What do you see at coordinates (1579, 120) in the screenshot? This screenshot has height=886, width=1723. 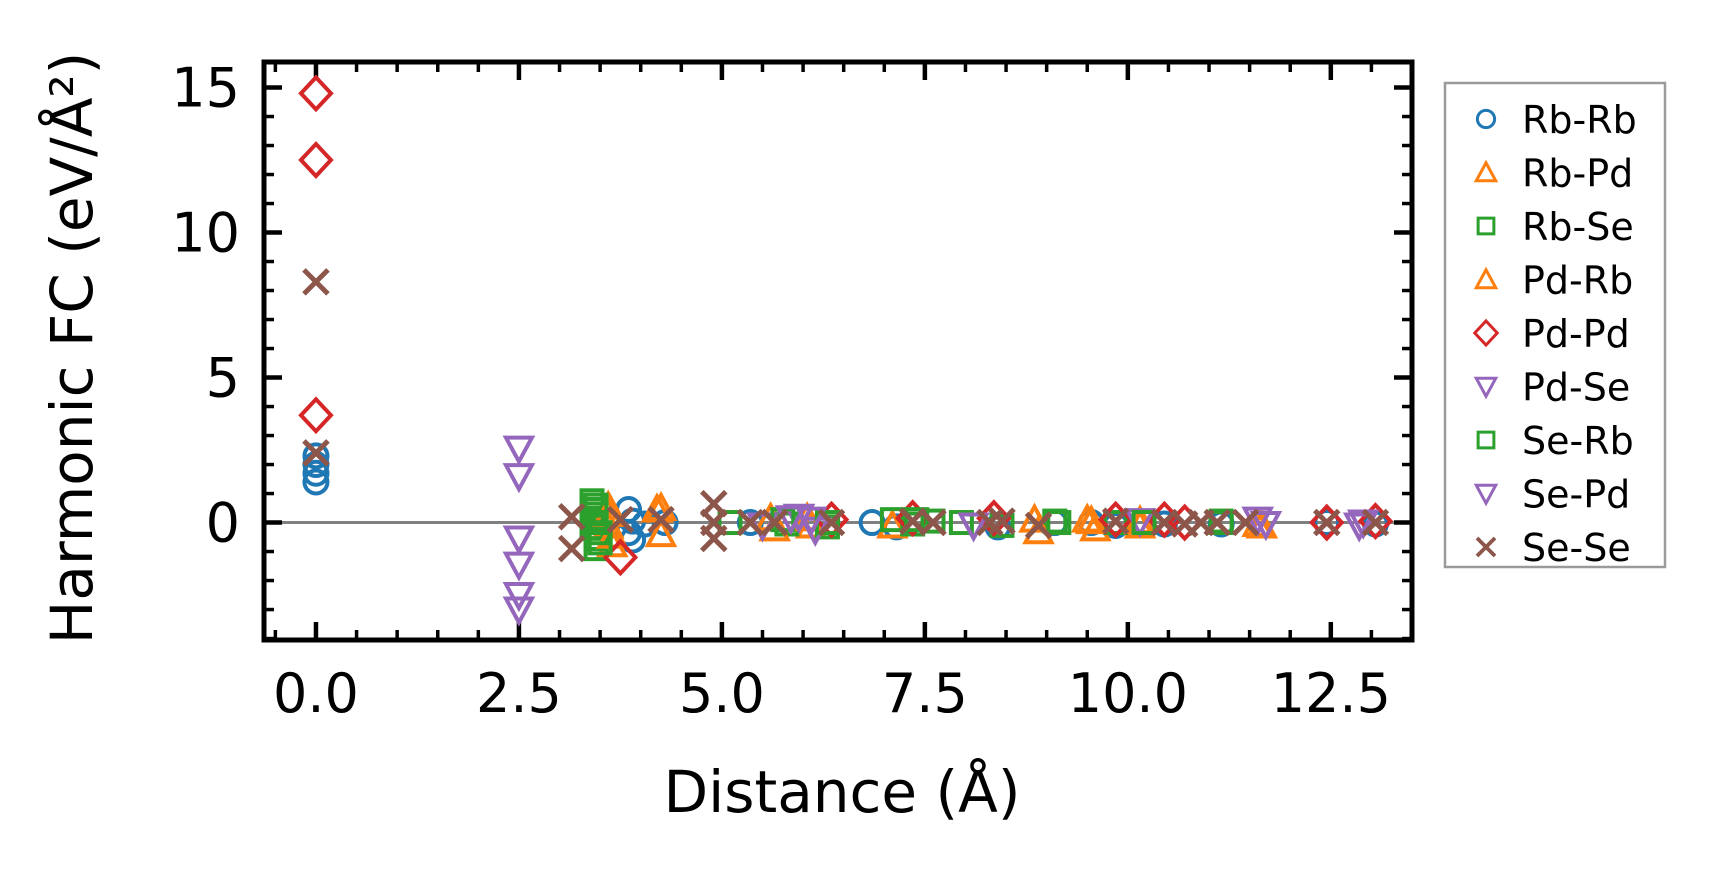 I see `legend-item-label: Rb-Rb` at bounding box center [1579, 120].